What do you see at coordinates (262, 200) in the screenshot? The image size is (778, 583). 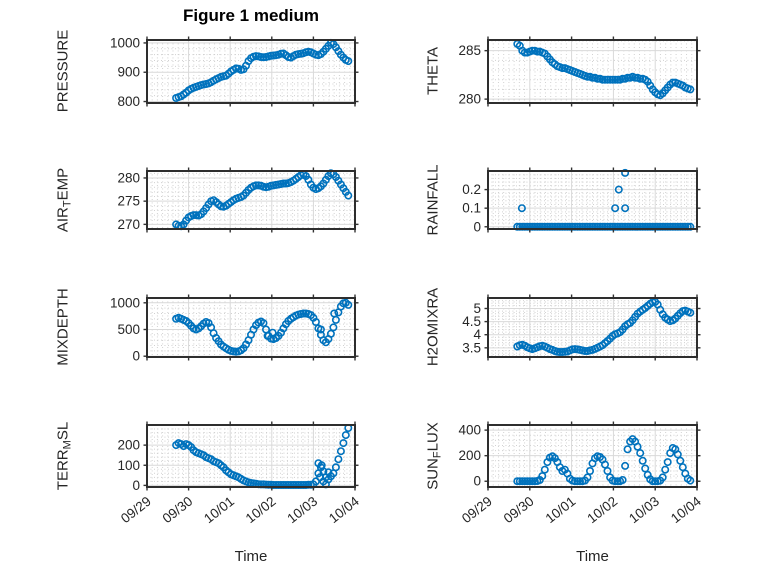 I see `data-points-air_temp` at bounding box center [262, 200].